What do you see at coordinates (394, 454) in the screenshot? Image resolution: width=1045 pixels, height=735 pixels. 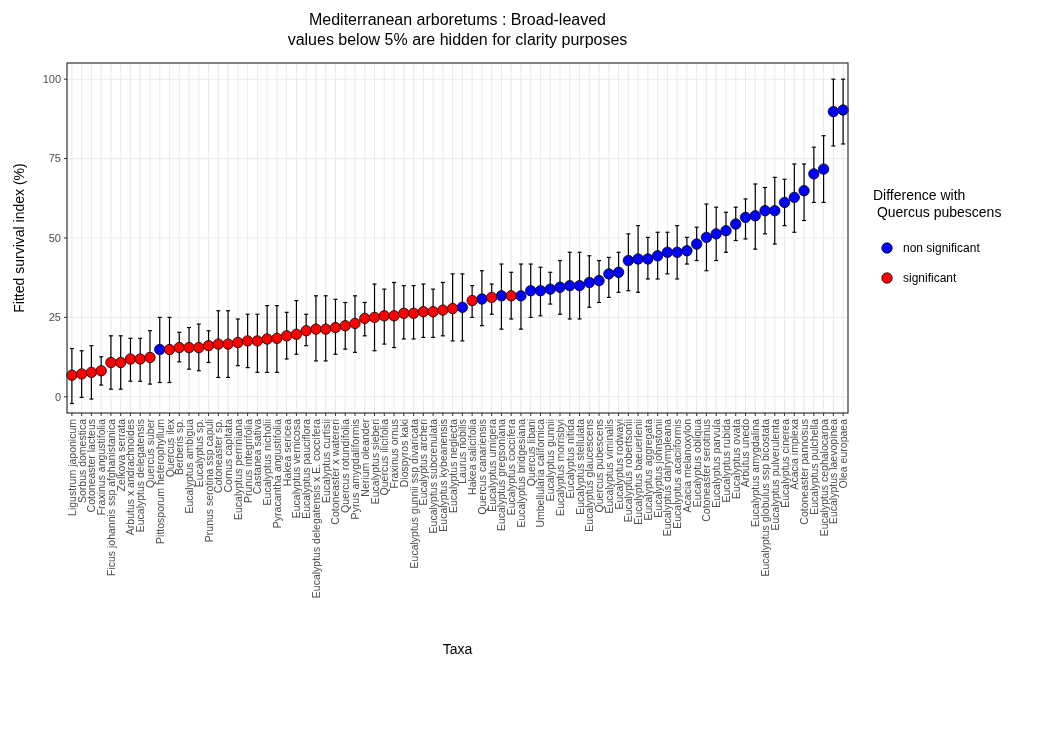 I see `x-tick-label: Fraxinus ornus` at bounding box center [394, 454].